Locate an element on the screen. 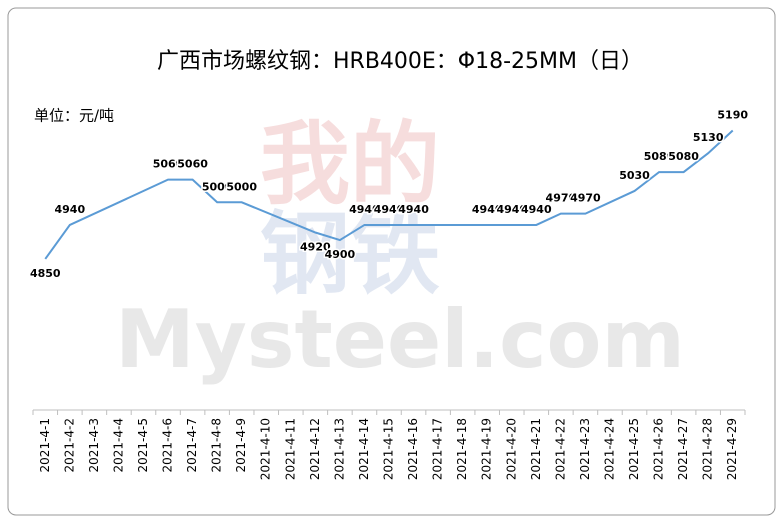 The width and height of the screenshot is (783, 529). x-tick-label: 2021-4-18 is located at coordinates (462, 449).